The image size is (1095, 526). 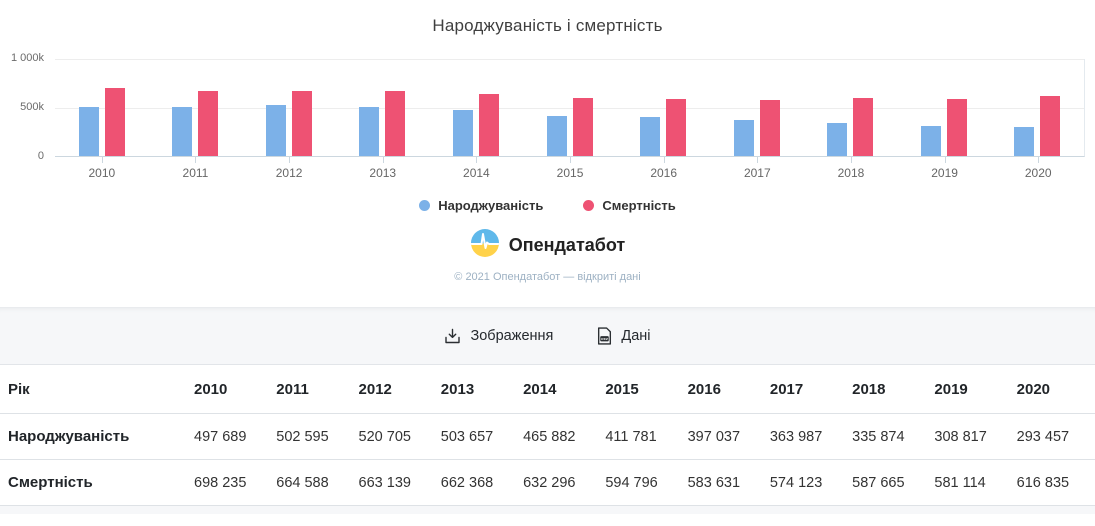 What do you see at coordinates (589, 205) in the screenshot?
I see `legend-dot-death` at bounding box center [589, 205].